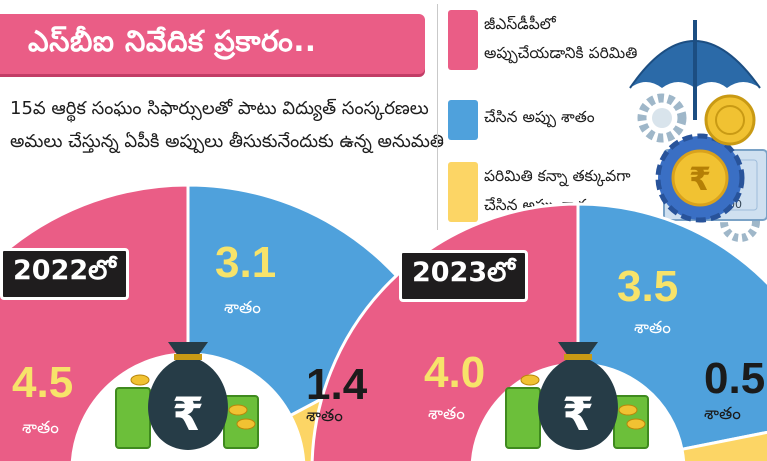  What do you see at coordinates (557, 176) in the screenshot?
I see `legend-label-line: పరిమితి కన్నా తక్కువగా` at bounding box center [557, 176].